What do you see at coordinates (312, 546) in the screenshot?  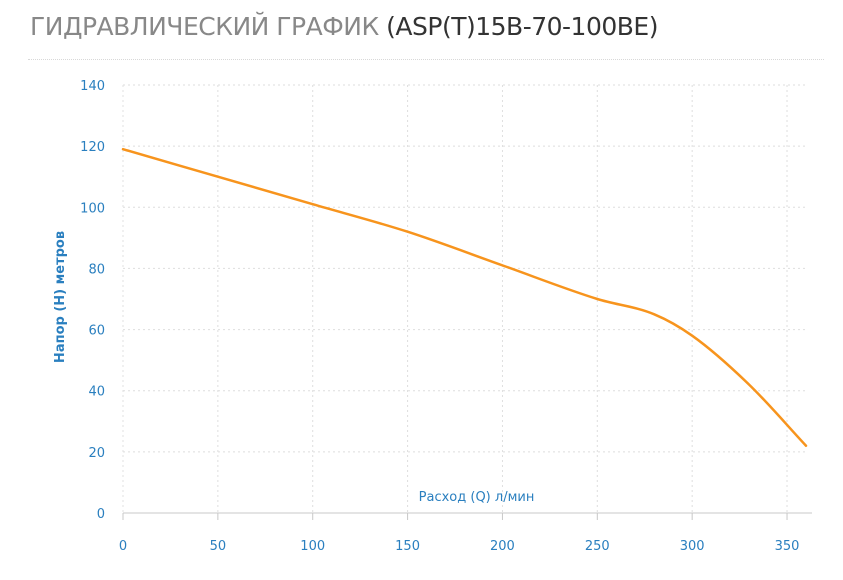 I see `x-tick-label: 100` at bounding box center [312, 546].